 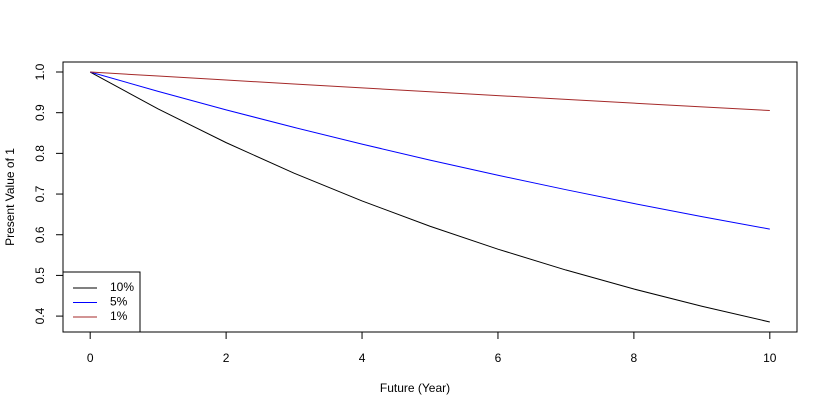 What do you see at coordinates (226, 358) in the screenshot?
I see `x-tick-label: 2` at bounding box center [226, 358].